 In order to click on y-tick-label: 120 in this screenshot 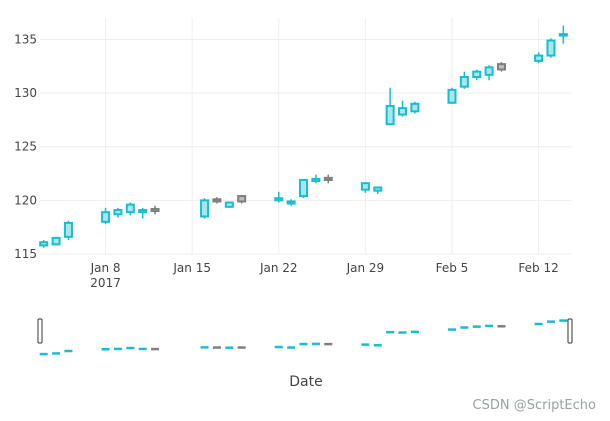, I will do `click(25, 200)`.